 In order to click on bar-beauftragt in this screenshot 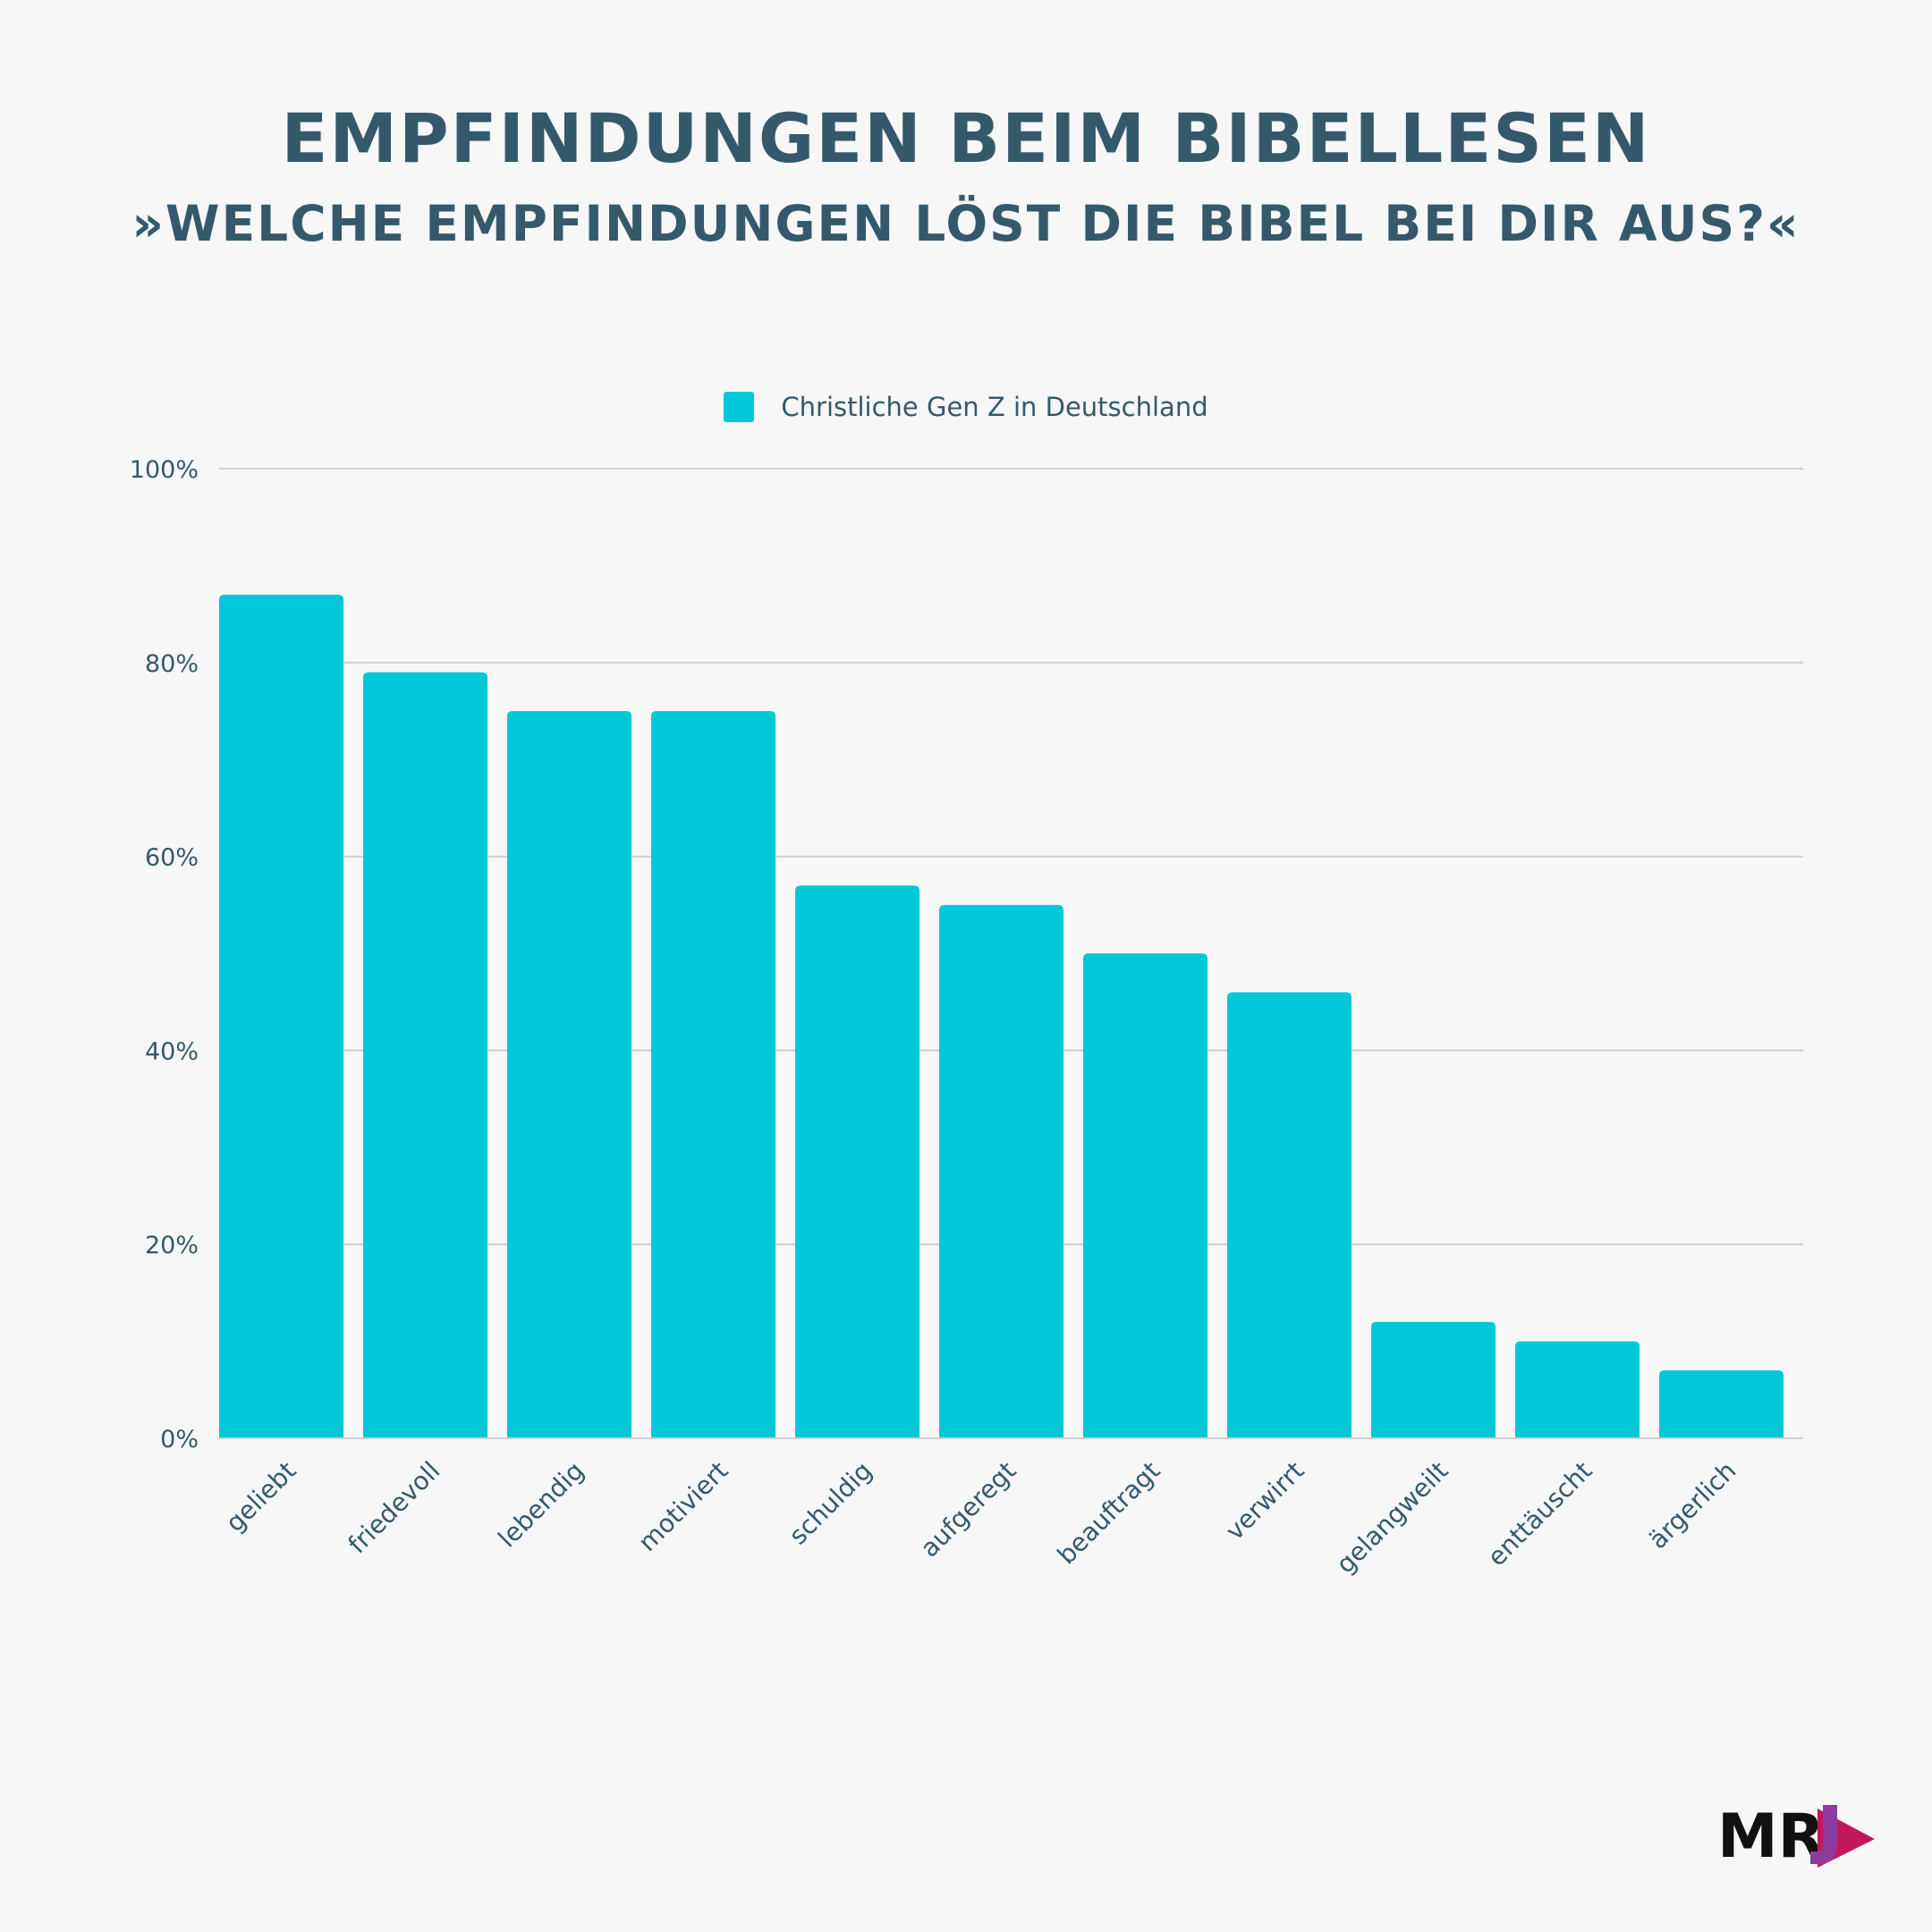, I will do `click(1145, 1195)`.